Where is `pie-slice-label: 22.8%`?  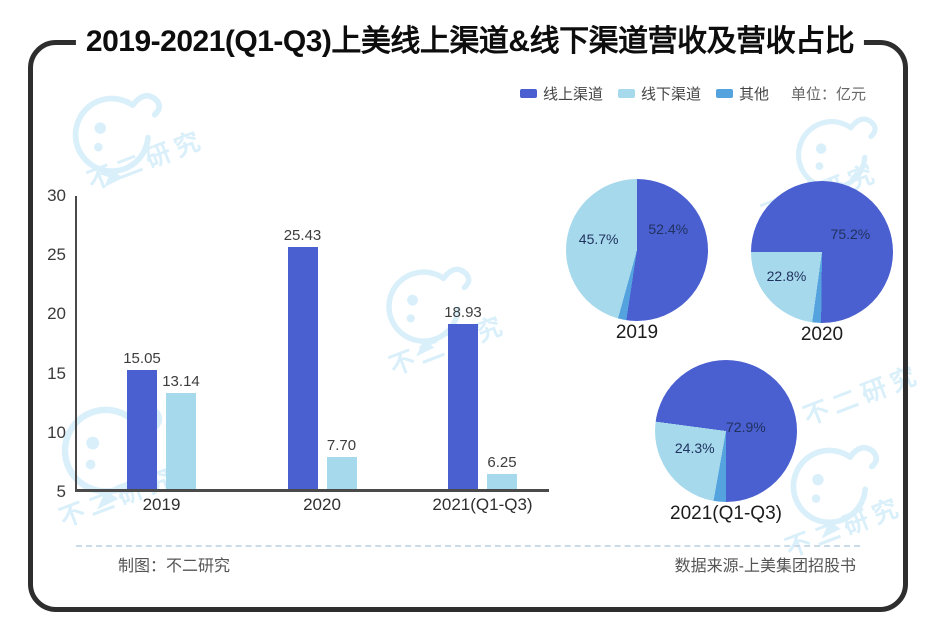 pie-slice-label: 22.8% is located at coordinates (786, 276).